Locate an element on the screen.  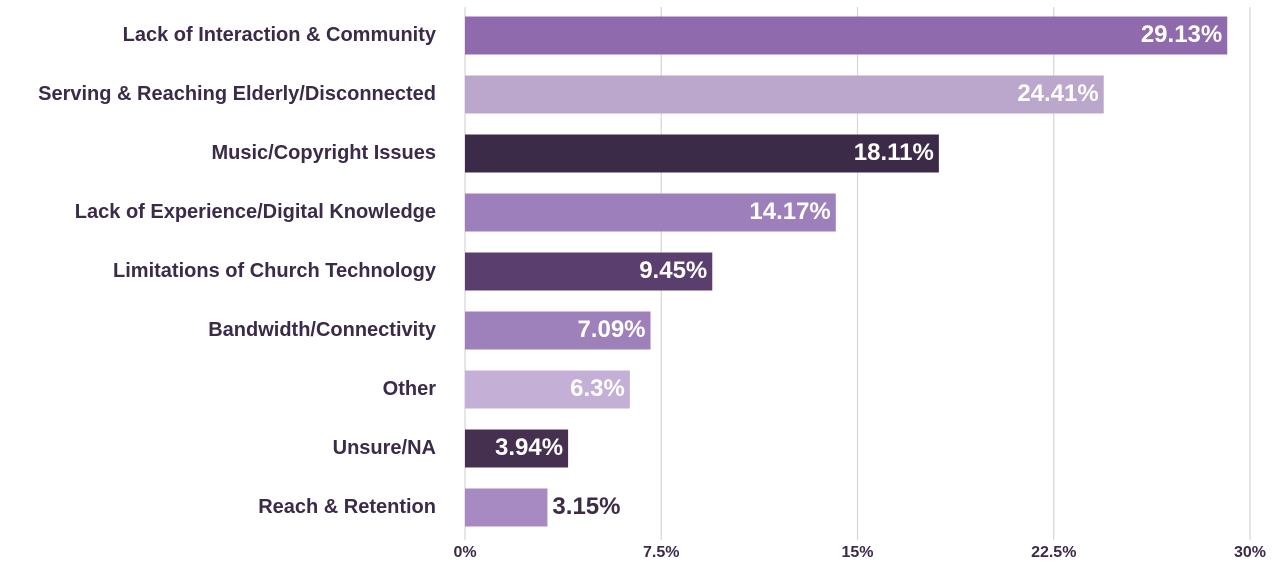
category-label: Music/Copyright Issues is located at coordinates (324, 153).